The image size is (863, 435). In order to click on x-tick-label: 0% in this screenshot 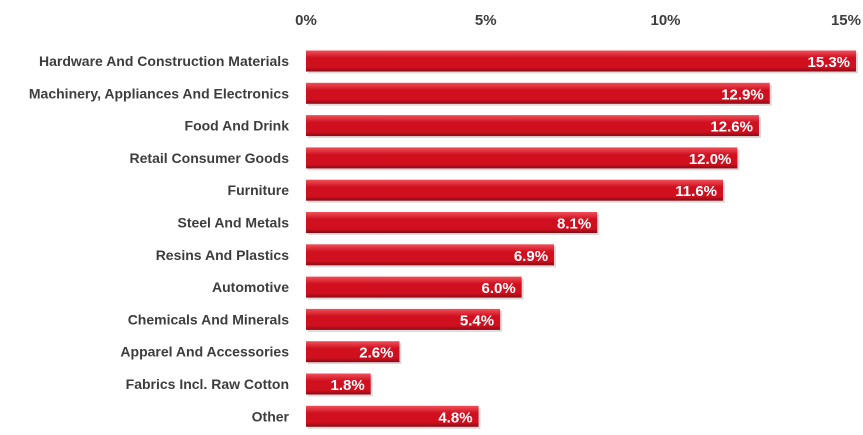, I will do `click(306, 20)`.